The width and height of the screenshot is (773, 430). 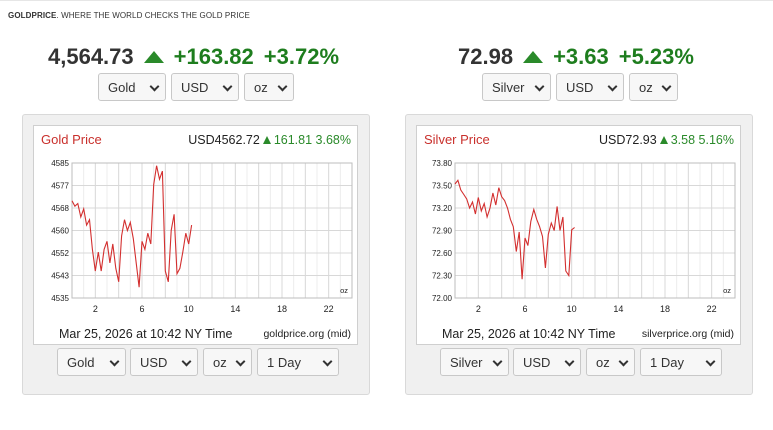 I want to click on silver-panel-range-select: 1 Day, so click(x=681, y=362).